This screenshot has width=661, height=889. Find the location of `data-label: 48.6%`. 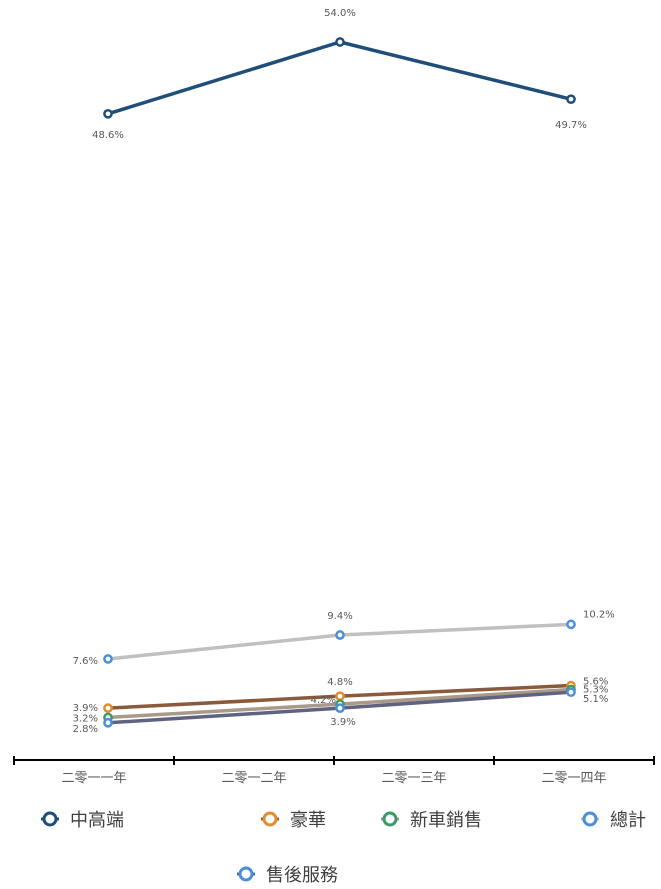

data-label: 48.6% is located at coordinates (108, 135).